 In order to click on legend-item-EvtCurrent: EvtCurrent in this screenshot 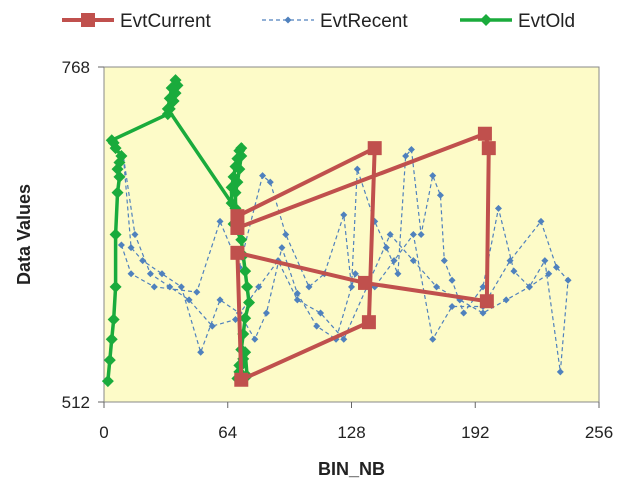, I will do `click(137, 21)`.